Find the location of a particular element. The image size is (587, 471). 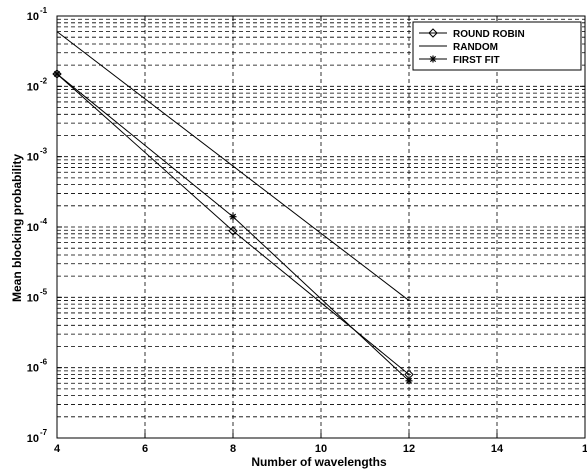

x-tick-label: 8 is located at coordinates (233, 449).